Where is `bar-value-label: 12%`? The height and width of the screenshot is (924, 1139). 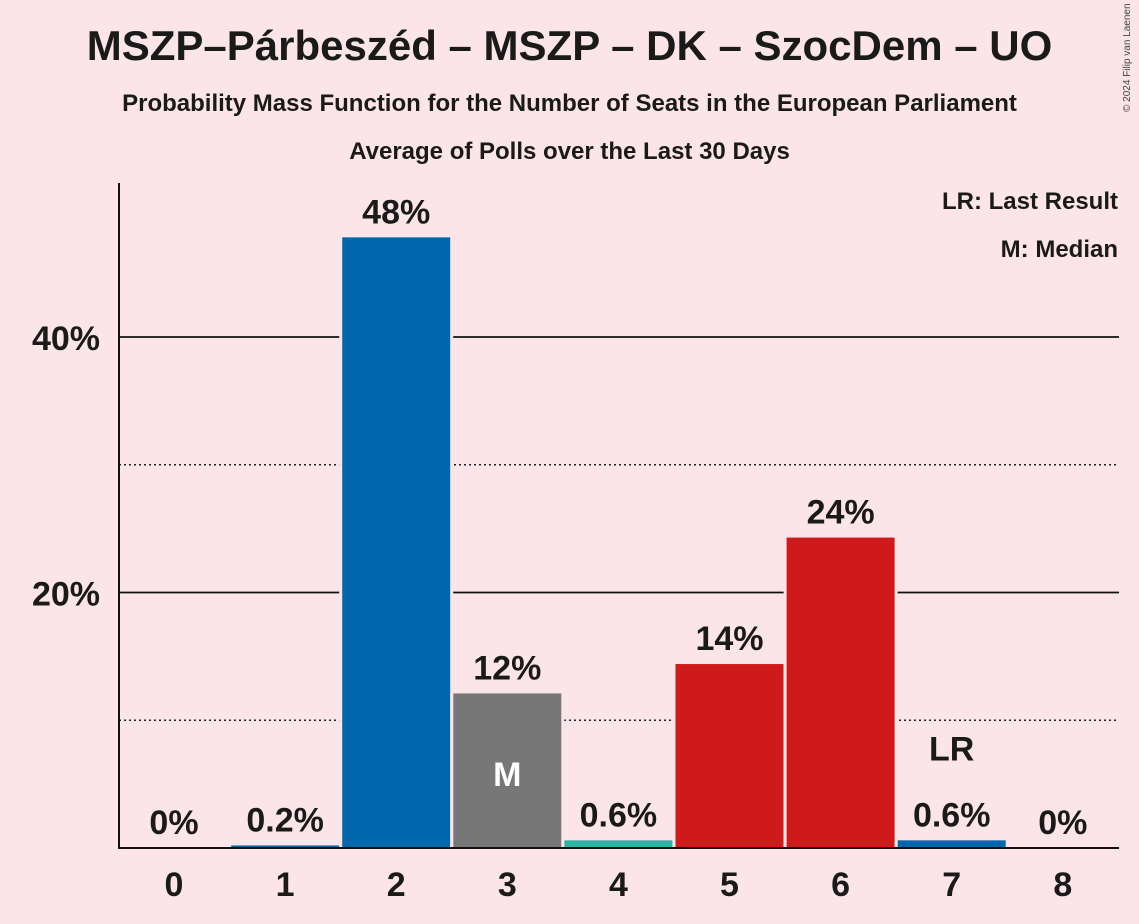
bar-value-label: 12% is located at coordinates (507, 668).